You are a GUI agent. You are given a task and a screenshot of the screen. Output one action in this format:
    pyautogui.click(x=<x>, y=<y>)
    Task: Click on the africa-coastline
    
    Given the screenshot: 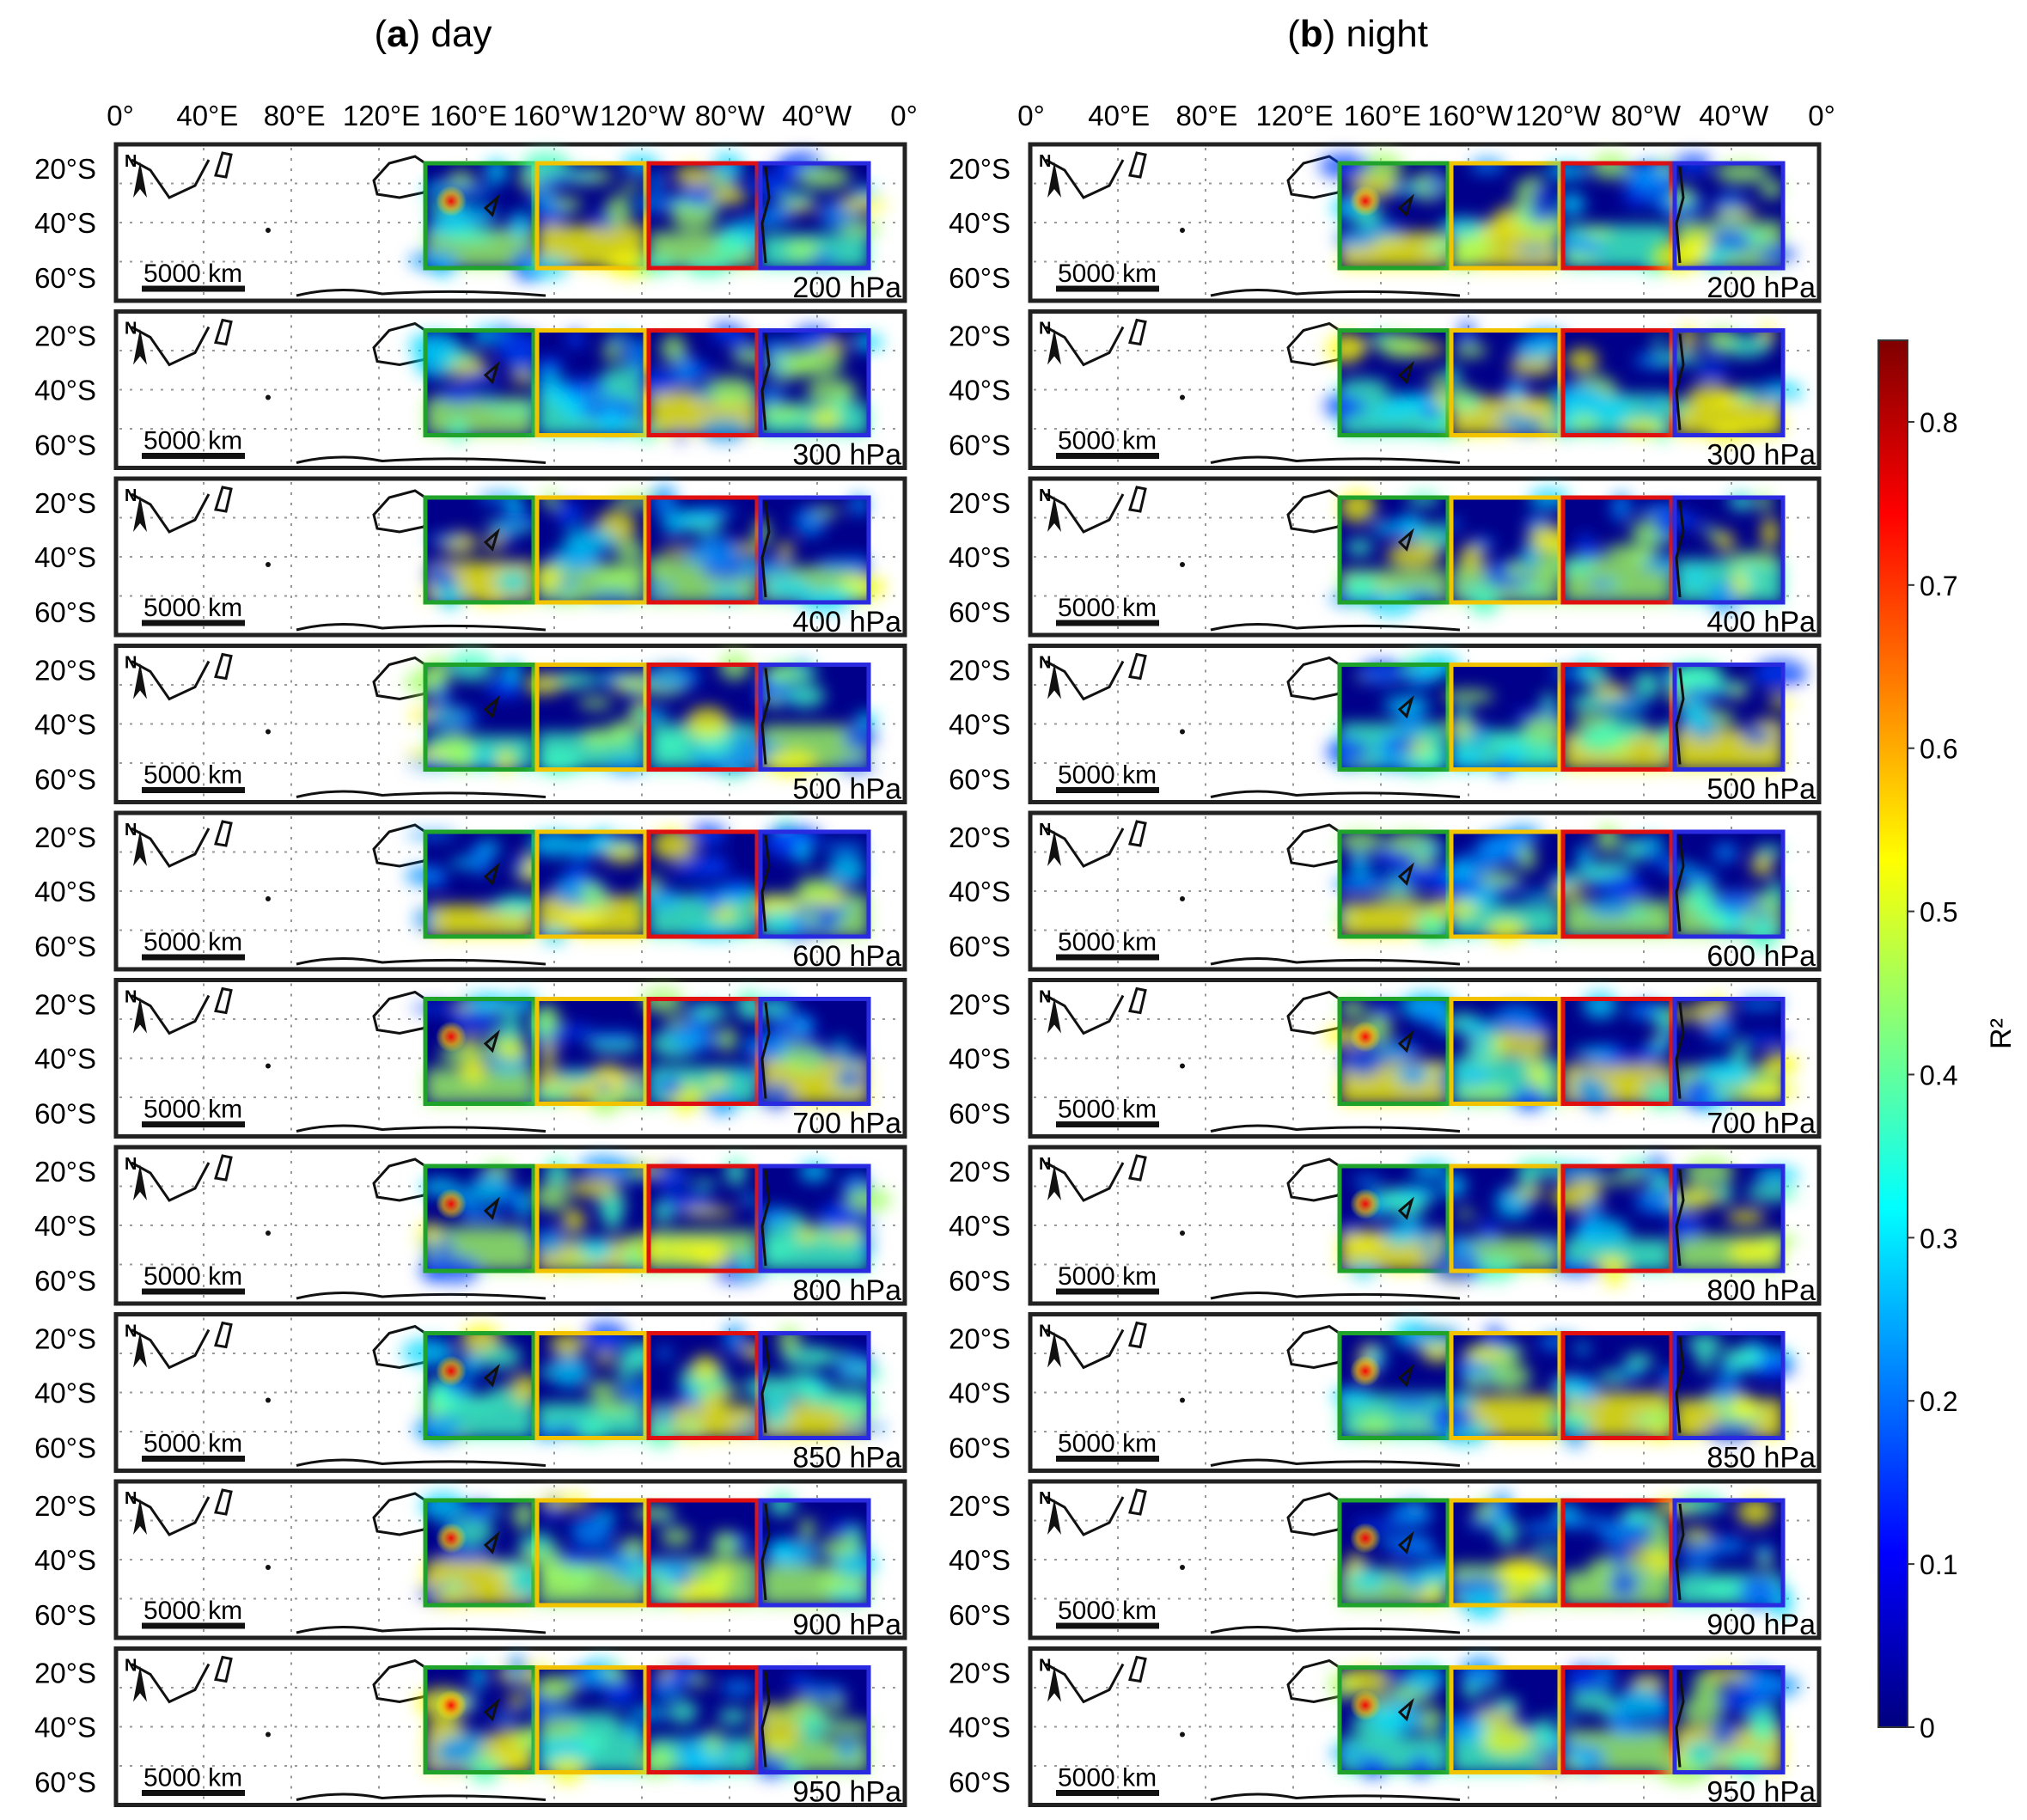 What is the action you would take?
    pyautogui.click(x=171, y=1684)
    